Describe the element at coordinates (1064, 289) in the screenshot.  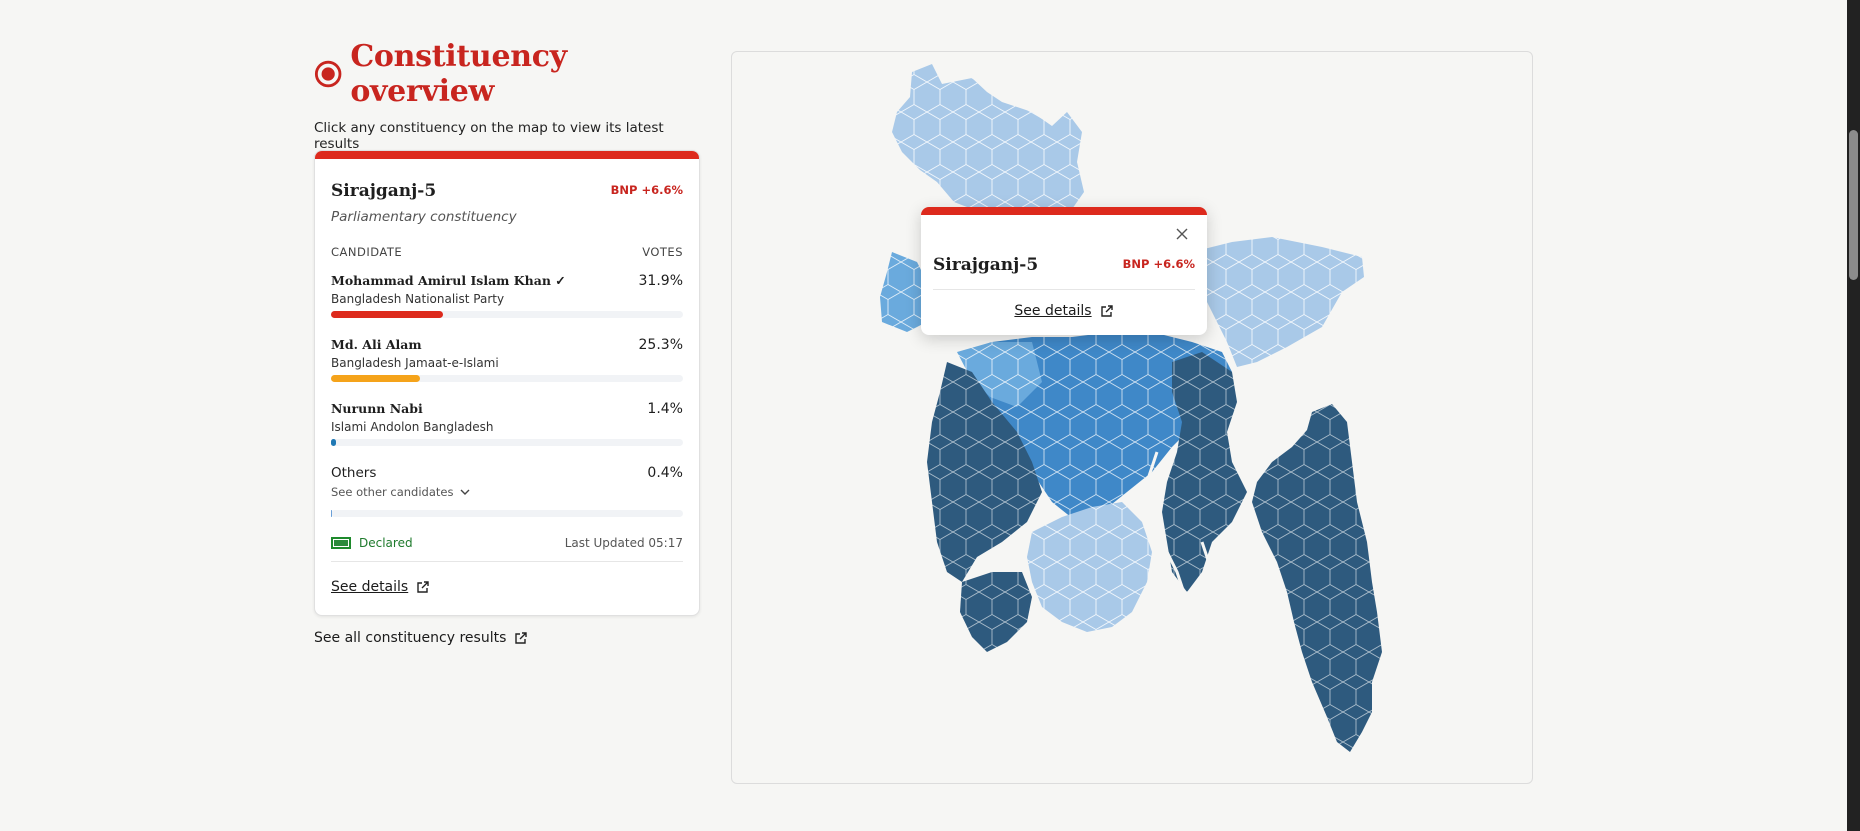
I see `popup-divider` at that location.